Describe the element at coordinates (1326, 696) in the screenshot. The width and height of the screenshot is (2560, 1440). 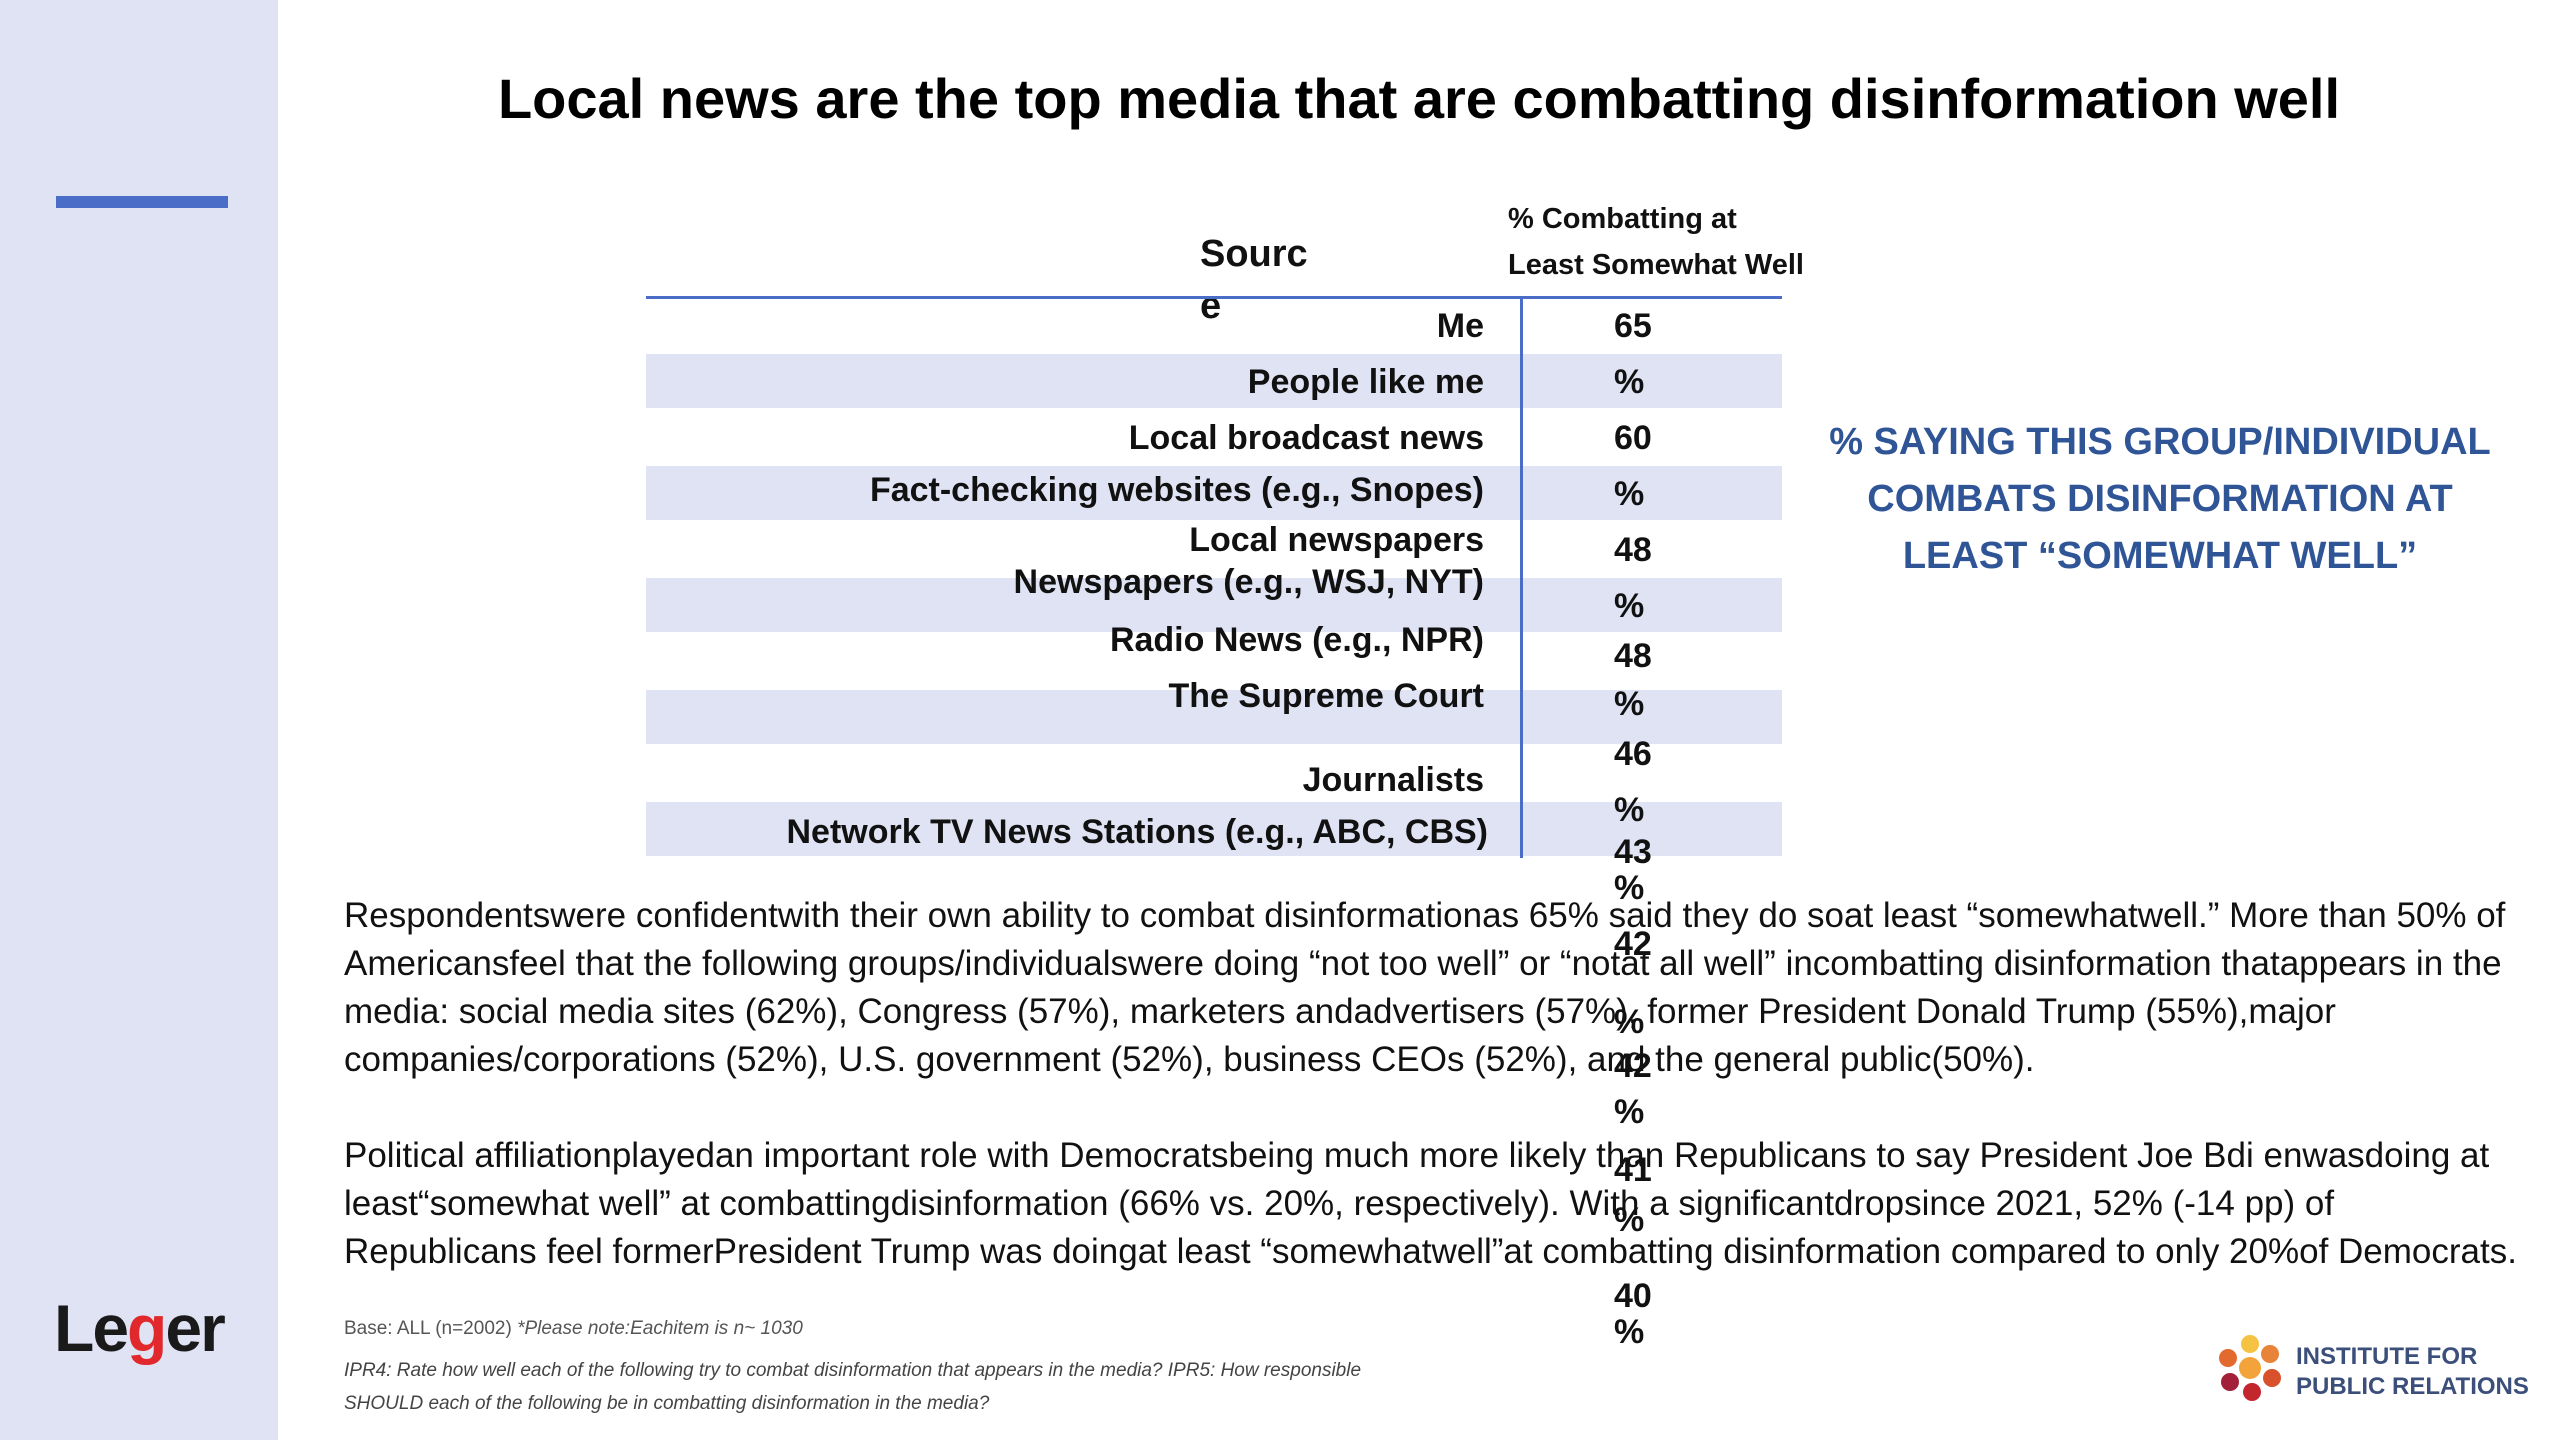
I see `table-row-label: The Supreme Court` at that location.